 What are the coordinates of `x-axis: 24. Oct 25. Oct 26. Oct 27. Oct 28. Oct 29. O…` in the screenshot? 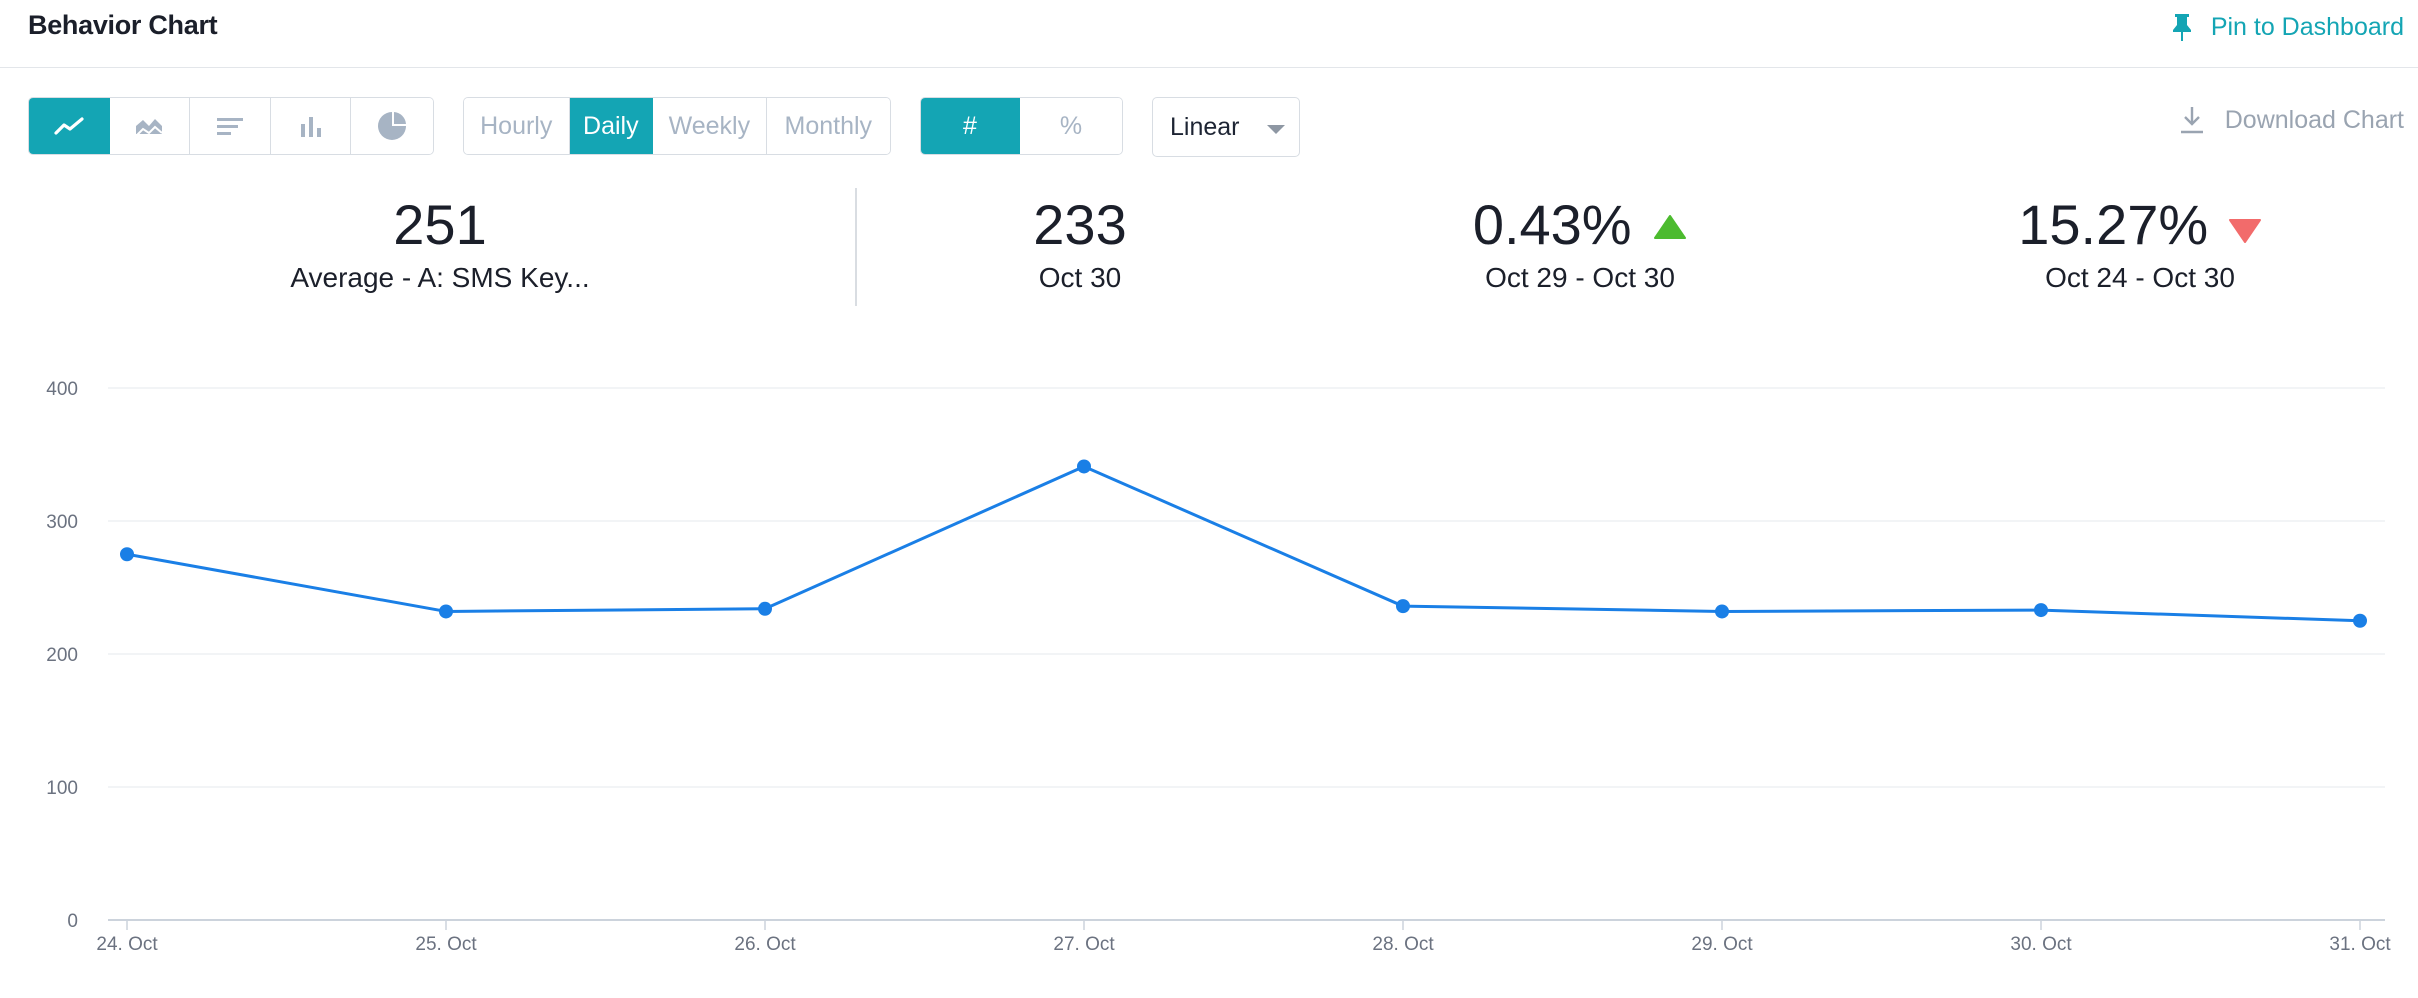 It's located at (1243, 937).